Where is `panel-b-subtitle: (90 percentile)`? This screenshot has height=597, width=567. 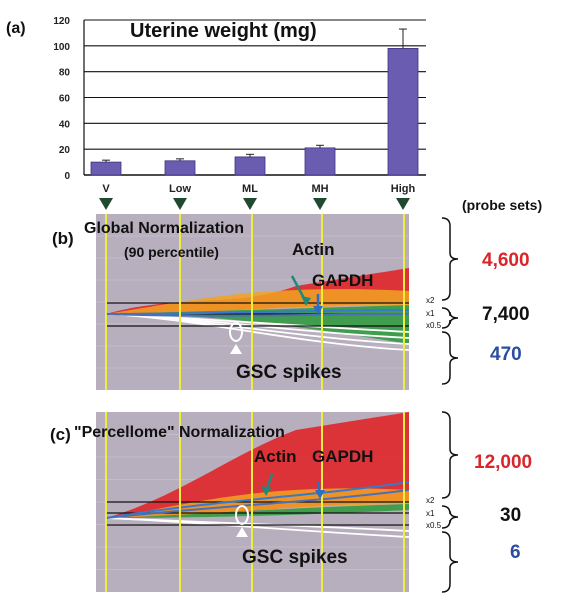 panel-b-subtitle: (90 percentile) is located at coordinates (171, 252).